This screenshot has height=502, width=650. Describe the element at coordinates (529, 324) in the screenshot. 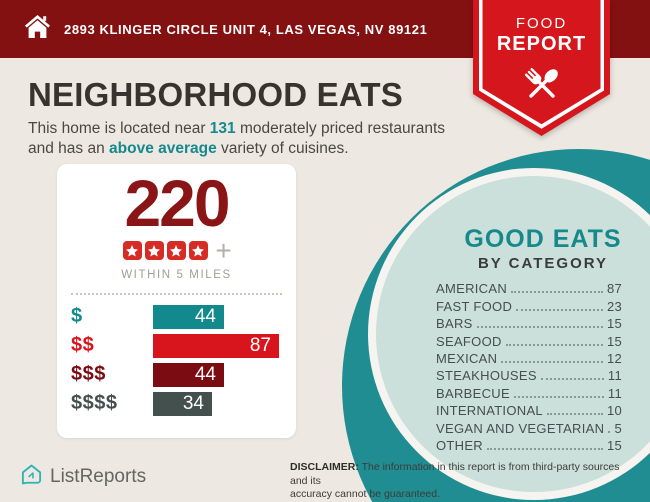

I see `category-row: BARS 15` at that location.